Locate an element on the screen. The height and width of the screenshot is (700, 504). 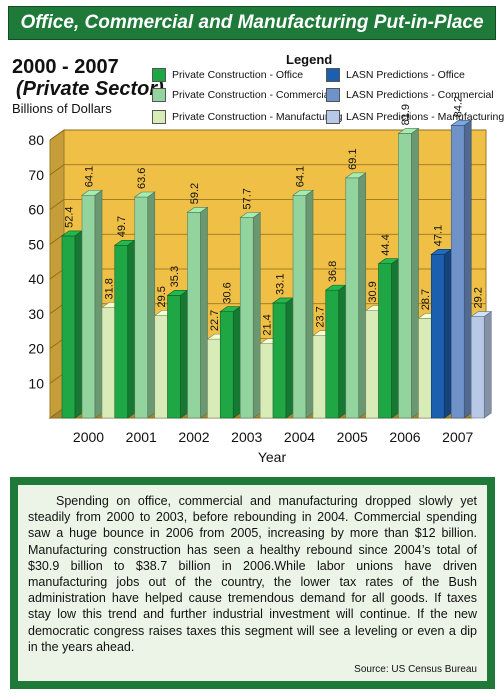
bar-value-label: 52.4 is located at coordinates (70, 216).